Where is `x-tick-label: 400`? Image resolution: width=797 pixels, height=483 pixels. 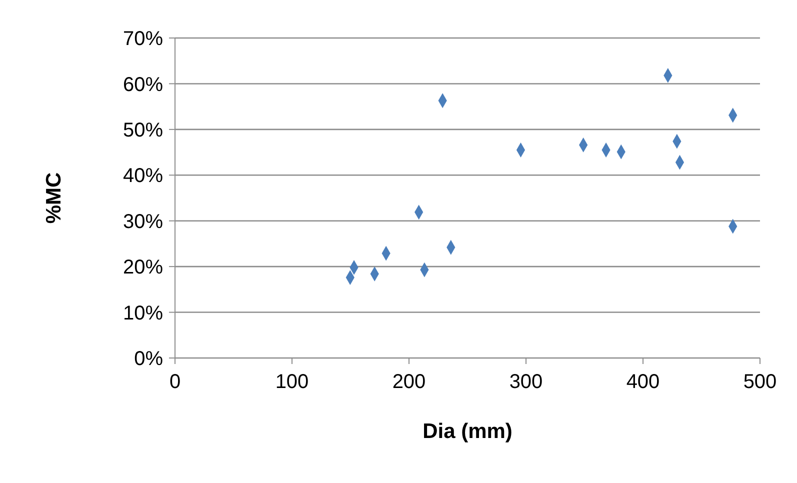
x-tick-label: 400 is located at coordinates (643, 382).